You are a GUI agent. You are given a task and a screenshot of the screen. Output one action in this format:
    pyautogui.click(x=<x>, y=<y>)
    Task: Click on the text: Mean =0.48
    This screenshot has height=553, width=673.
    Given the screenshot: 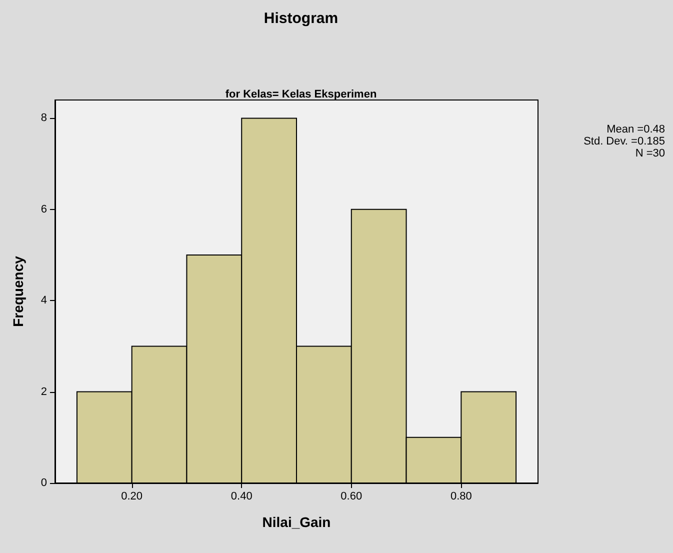 What is the action you would take?
    pyautogui.click(x=635, y=130)
    